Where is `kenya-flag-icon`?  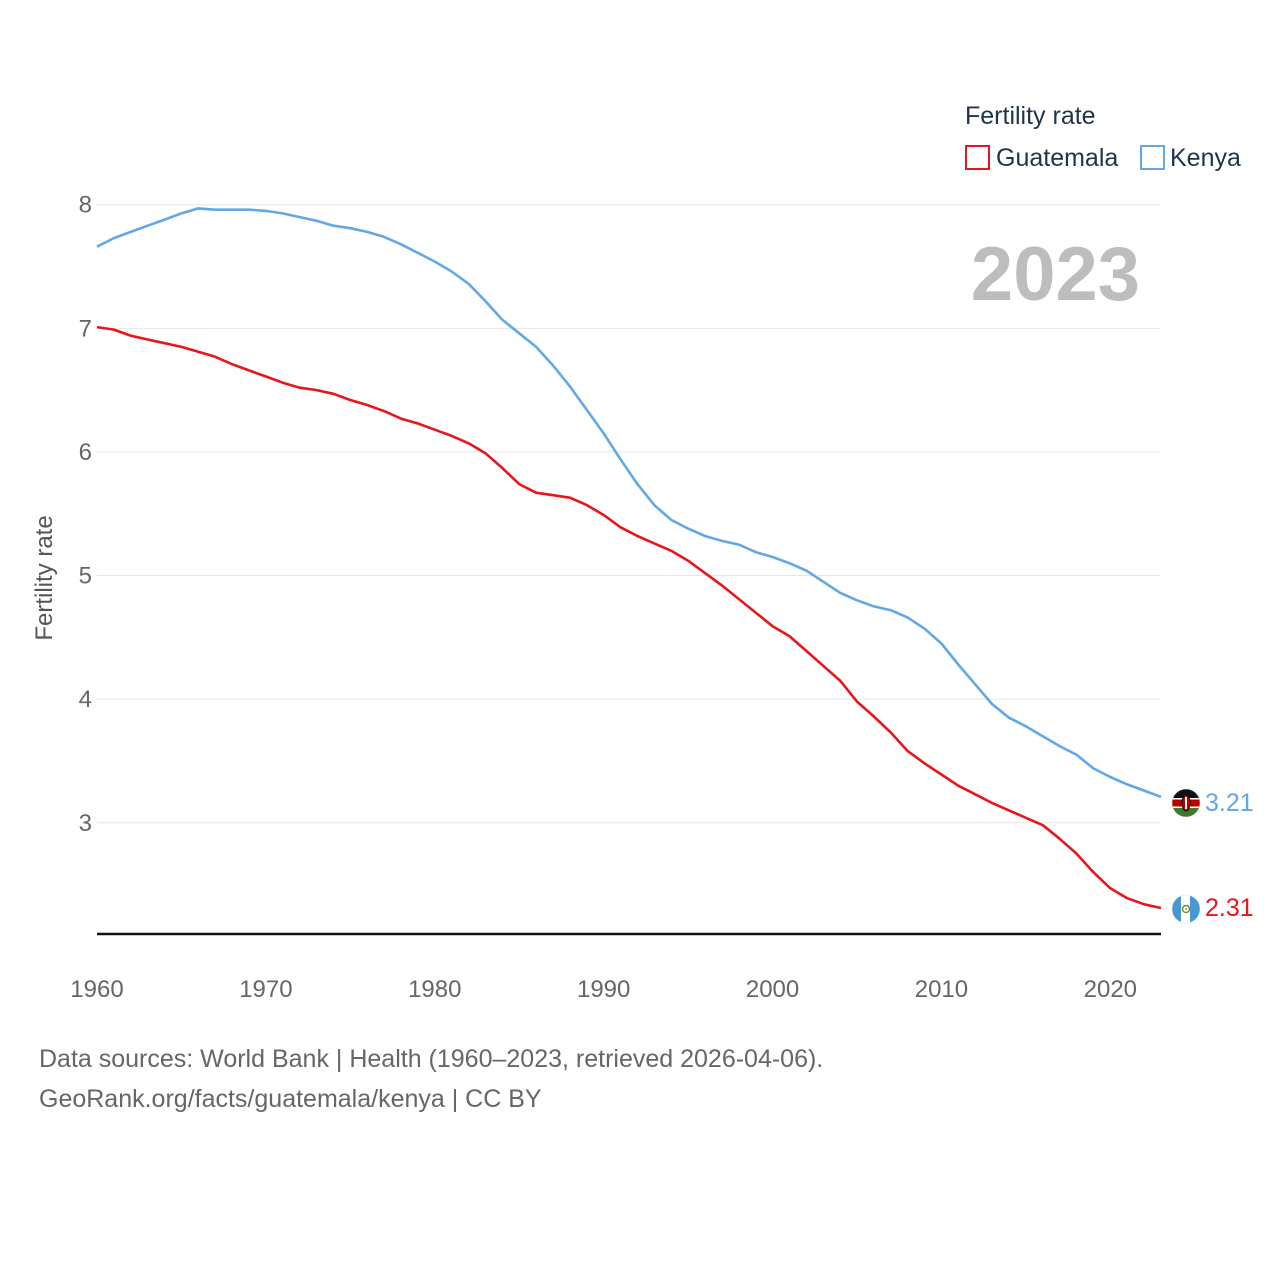 kenya-flag-icon is located at coordinates (1186, 803).